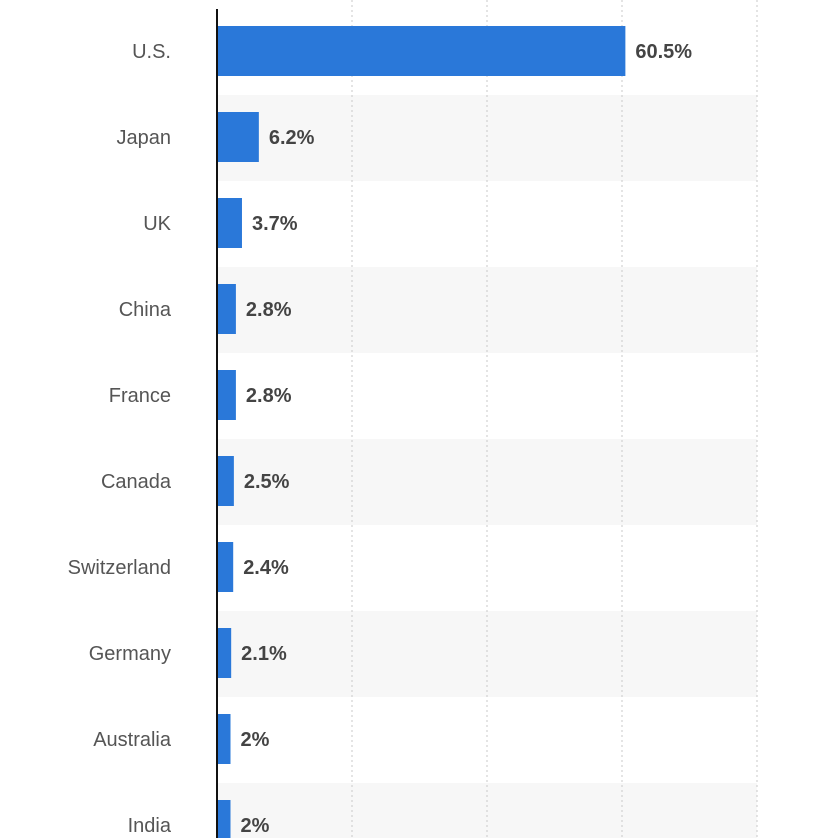  What do you see at coordinates (150, 826) in the screenshot?
I see `category-label: India` at bounding box center [150, 826].